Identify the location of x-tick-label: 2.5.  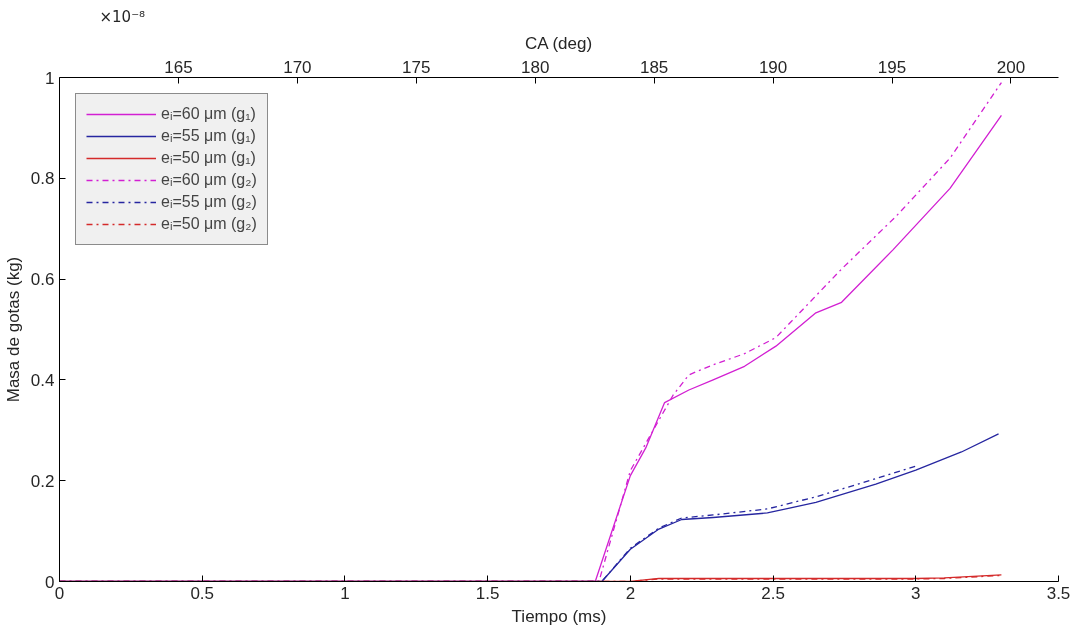
(773, 593).